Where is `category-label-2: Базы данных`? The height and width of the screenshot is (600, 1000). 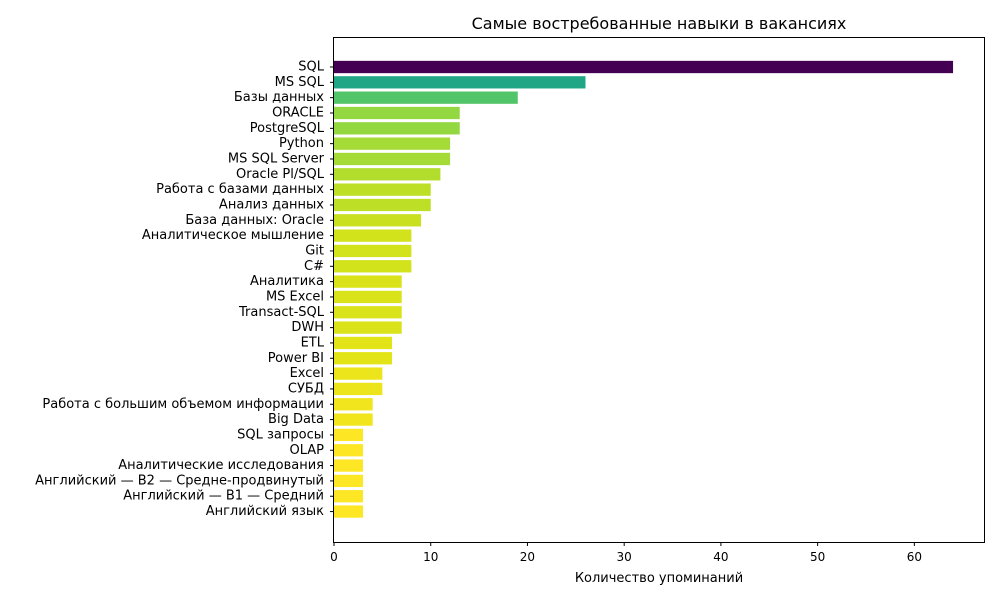 category-label-2: Базы данных is located at coordinates (279, 97).